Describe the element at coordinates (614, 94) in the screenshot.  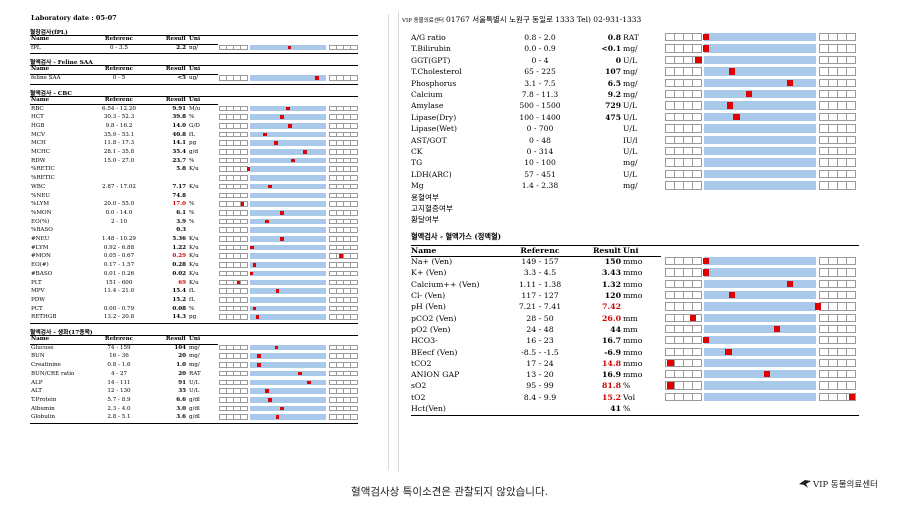
I see `result-value-cell: 9.2` at that location.